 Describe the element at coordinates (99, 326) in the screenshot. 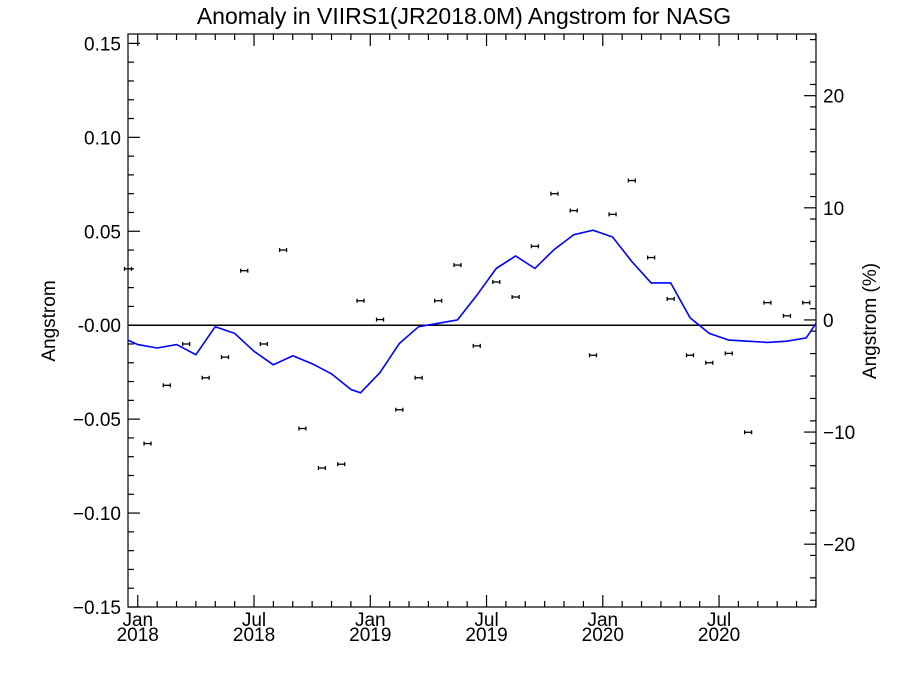

I see `y-tick-label-left: -0.00` at that location.